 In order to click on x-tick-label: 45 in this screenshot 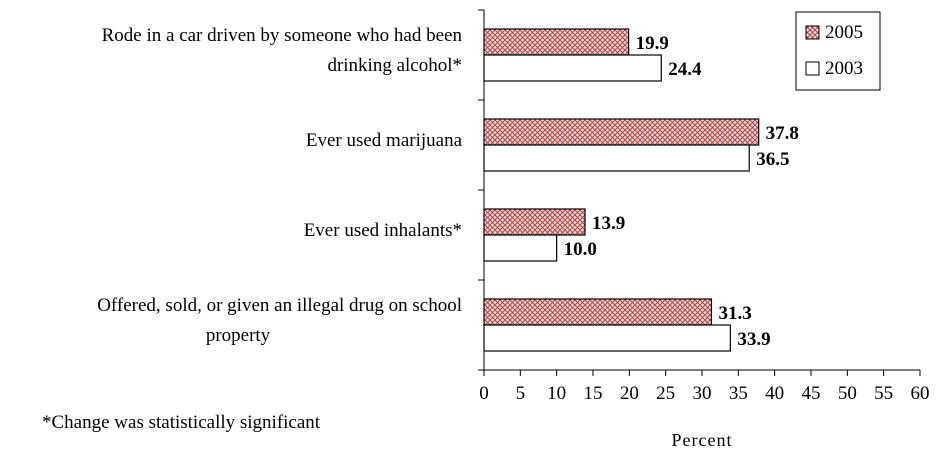, I will do `click(811, 393)`.